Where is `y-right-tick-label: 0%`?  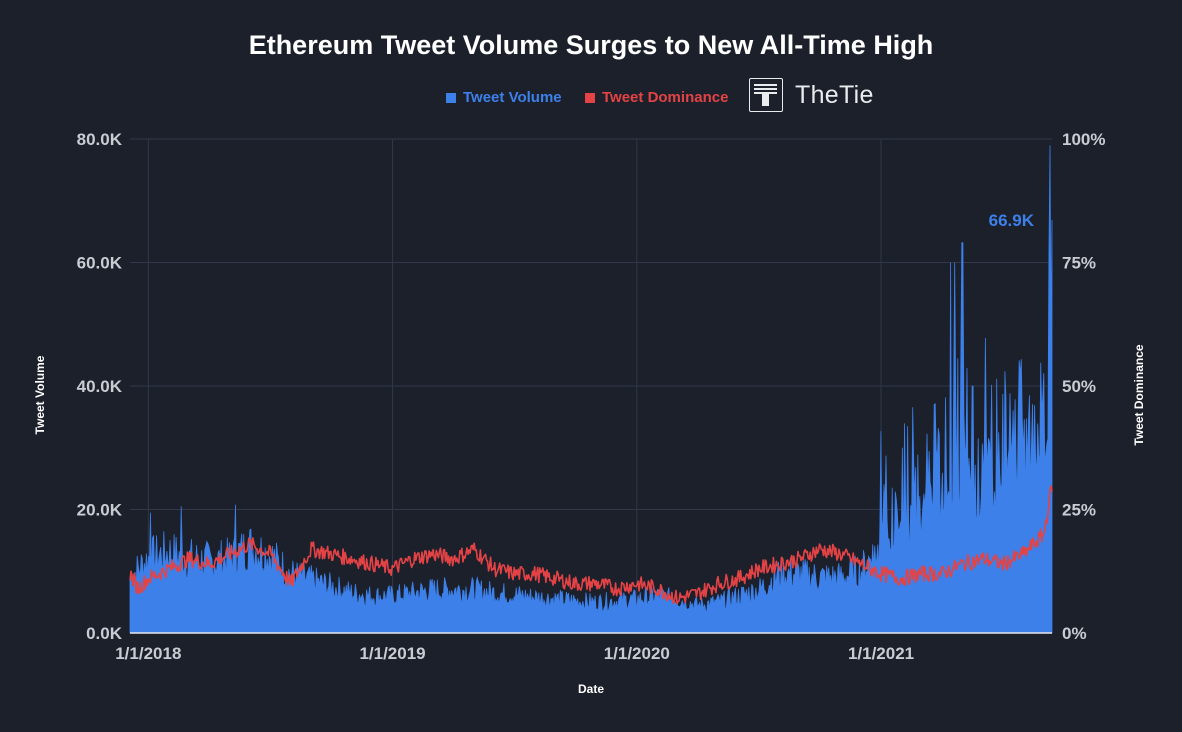 y-right-tick-label: 0% is located at coordinates (1074, 633).